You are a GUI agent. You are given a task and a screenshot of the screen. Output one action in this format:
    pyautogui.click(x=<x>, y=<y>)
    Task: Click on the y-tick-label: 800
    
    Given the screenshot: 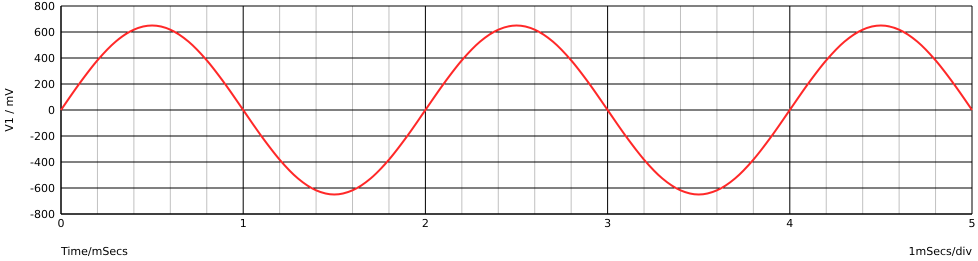 What is the action you would take?
    pyautogui.click(x=44, y=6)
    